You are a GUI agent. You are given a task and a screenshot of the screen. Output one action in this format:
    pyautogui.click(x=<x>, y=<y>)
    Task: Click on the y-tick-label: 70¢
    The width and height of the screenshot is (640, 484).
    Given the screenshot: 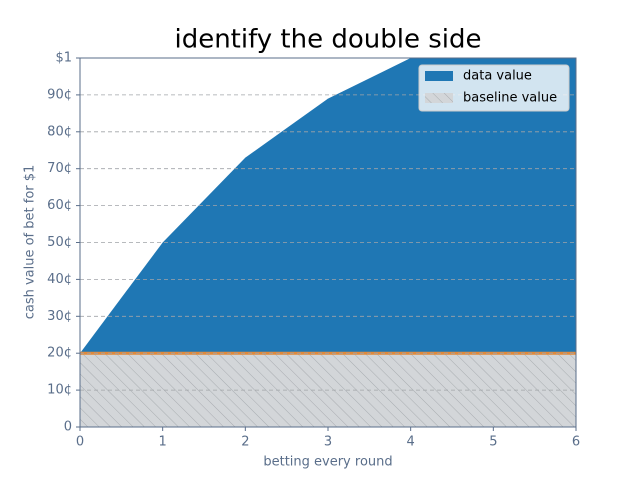 What is the action you would take?
    pyautogui.click(x=59, y=168)
    